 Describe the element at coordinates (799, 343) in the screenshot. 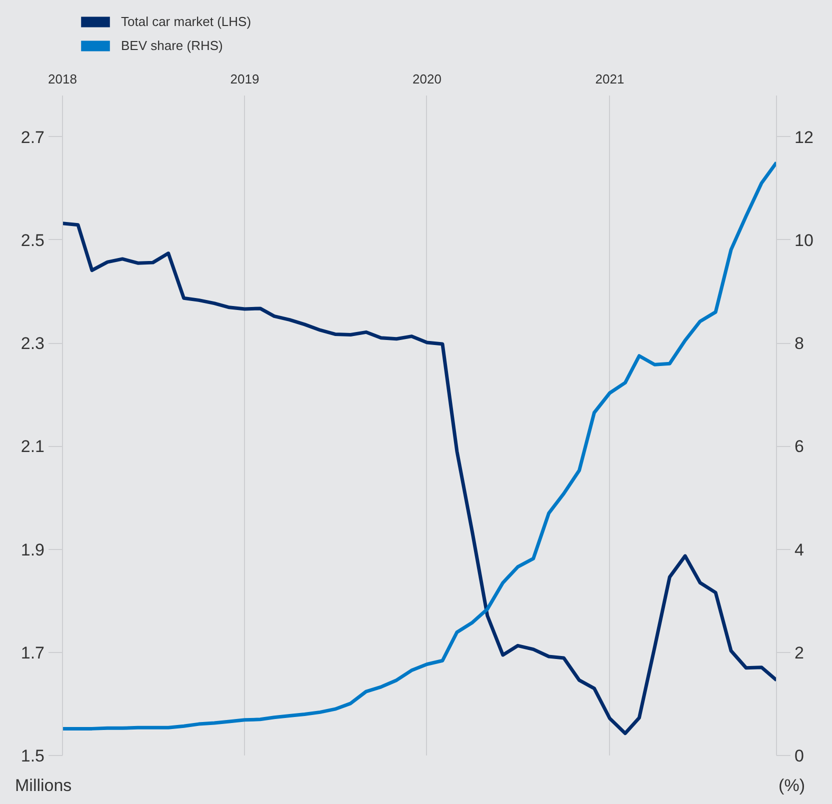

I see `y2-tick-label: 8` at that location.